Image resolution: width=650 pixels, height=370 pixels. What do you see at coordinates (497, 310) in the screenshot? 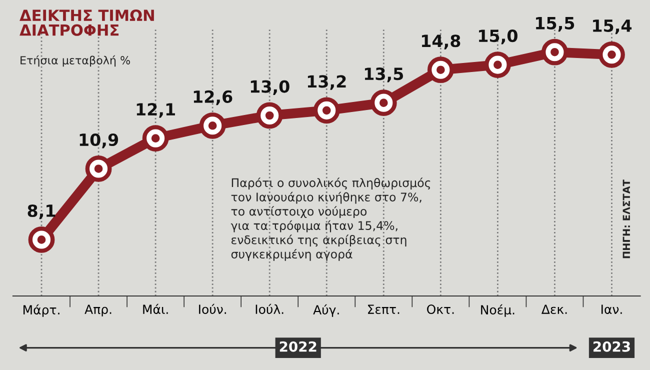
I see `x-tick-label: Νοέμ.` at bounding box center [497, 310].